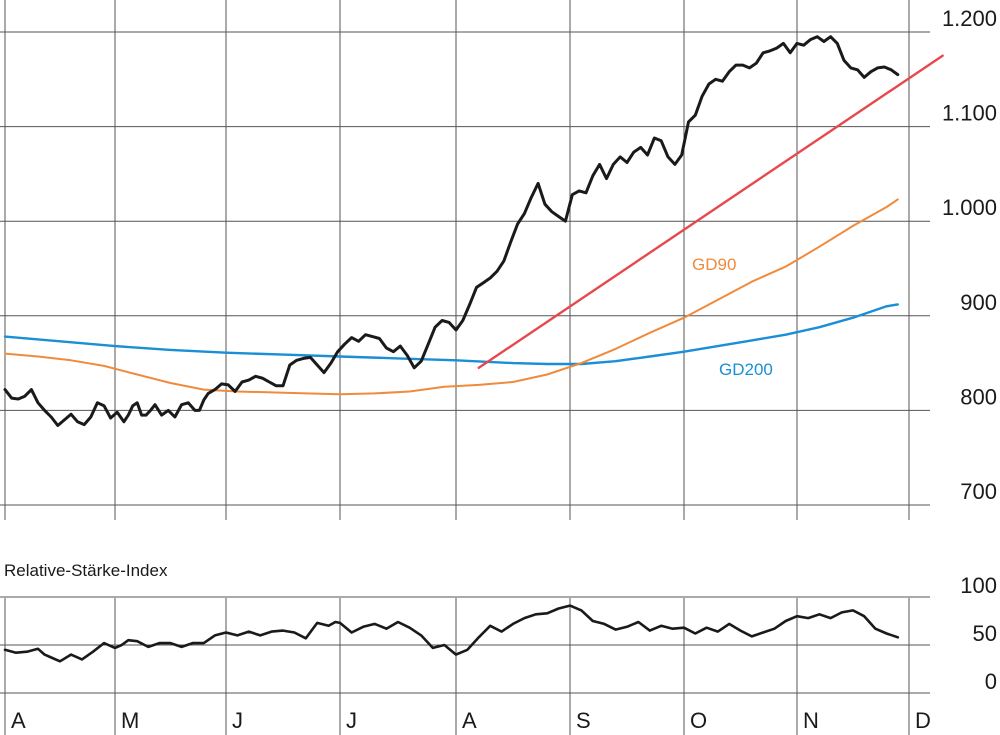  Describe the element at coordinates (985, 633) in the screenshot. I see `rsi-y-tick-label: 50` at that location.